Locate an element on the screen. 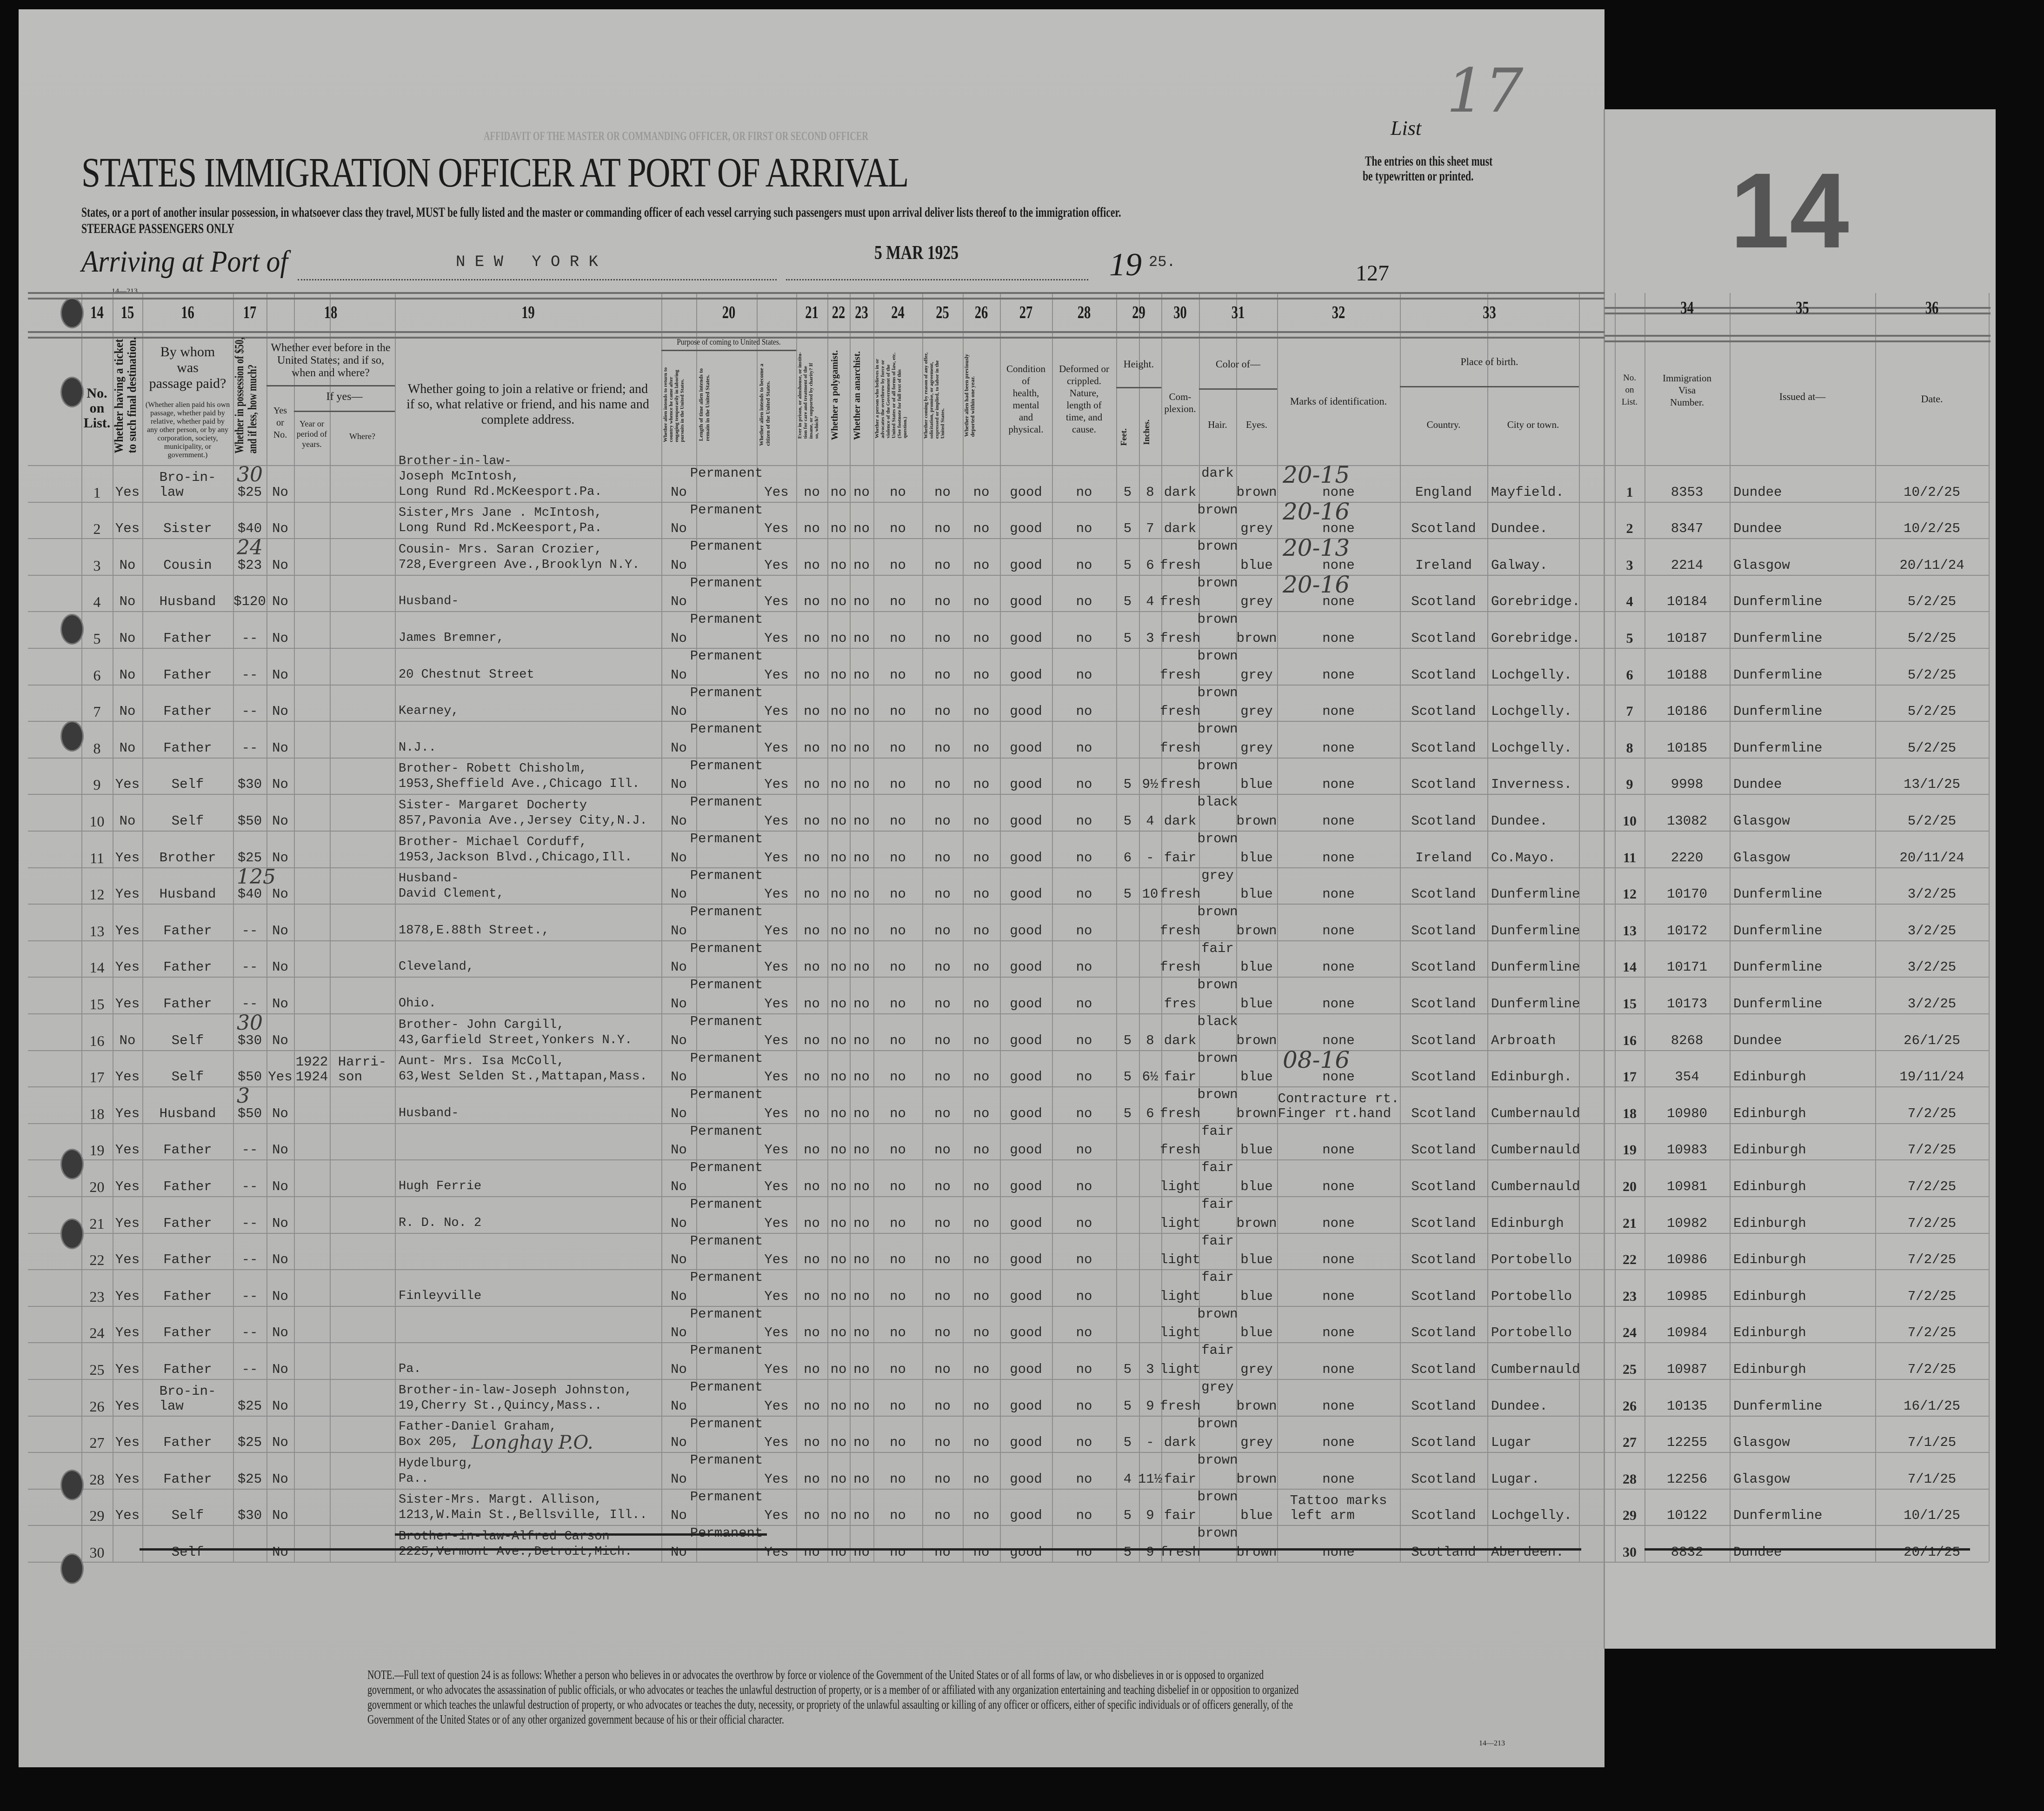 The image size is (2044, 1811). cell-date: 13/1/25 is located at coordinates (1932, 784).